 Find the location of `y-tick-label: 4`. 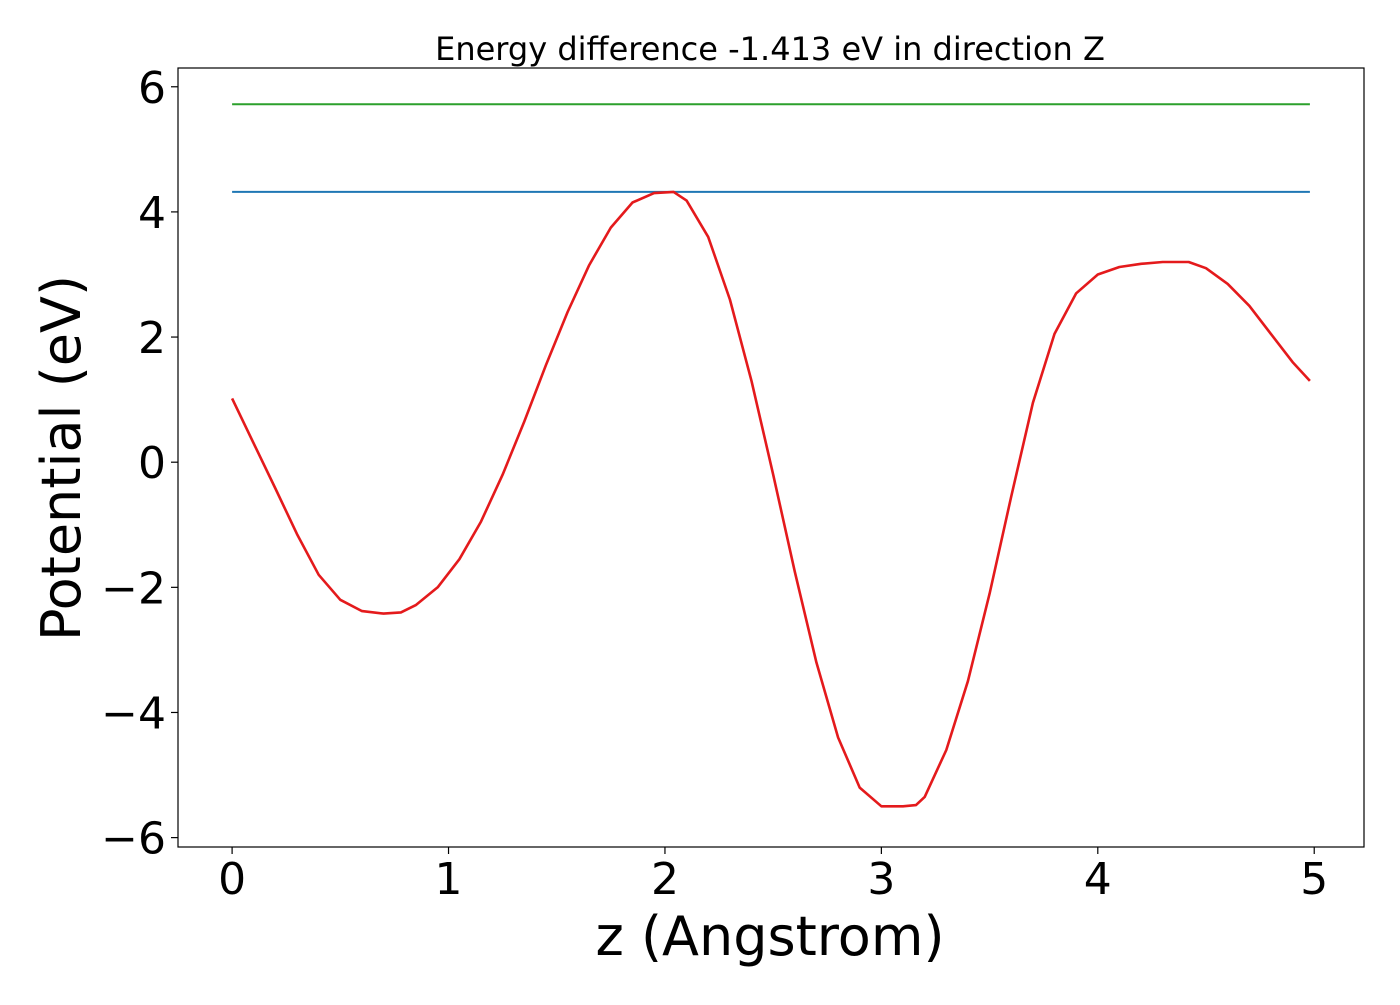

y-tick-label: 4 is located at coordinates (152, 213).